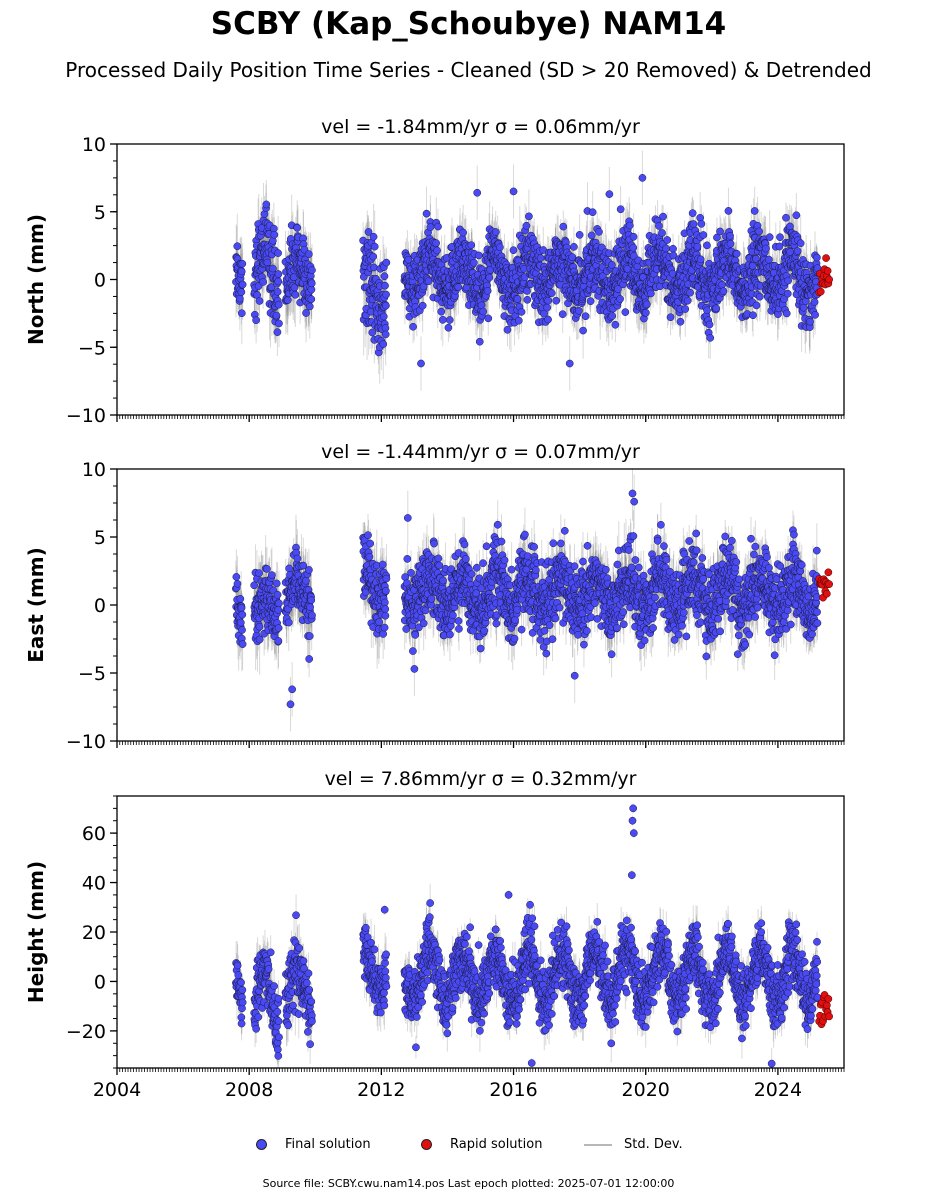 Image resolution: width=937 pixels, height=1200 pixels. What do you see at coordinates (468, 24) in the screenshot?
I see `chart-title: SCBY (Kap_Schoubye) NAM14` at bounding box center [468, 24].